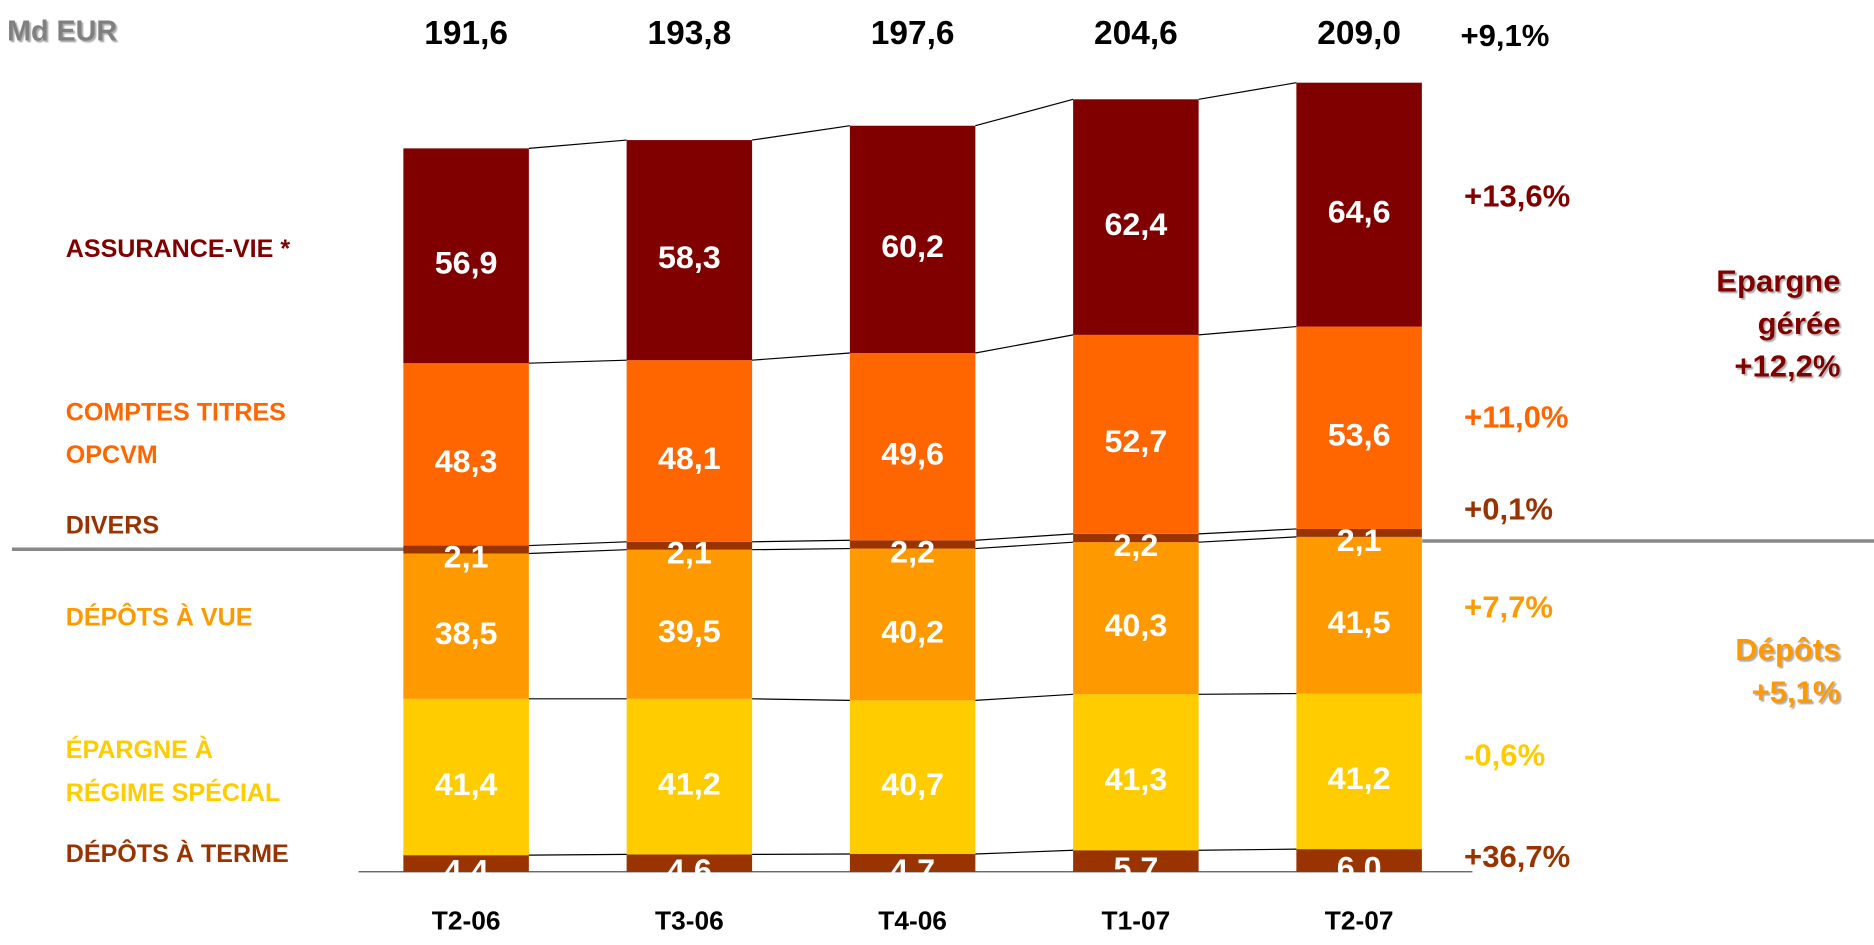 The image size is (1874, 945). I want to click on series-name: DÉPÔTS À VUE, so click(159, 617).